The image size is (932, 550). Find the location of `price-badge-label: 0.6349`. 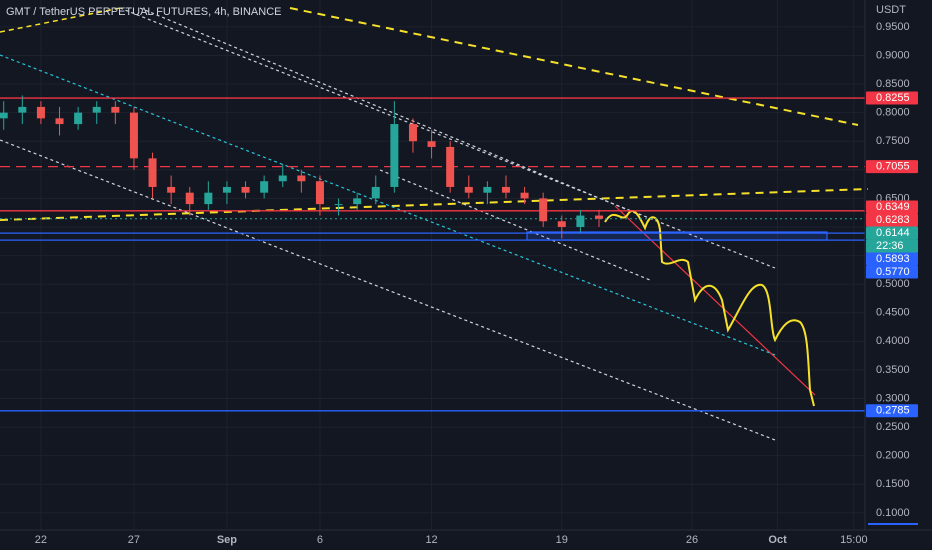

price-badge-label: 0.6349 is located at coordinates (893, 207).